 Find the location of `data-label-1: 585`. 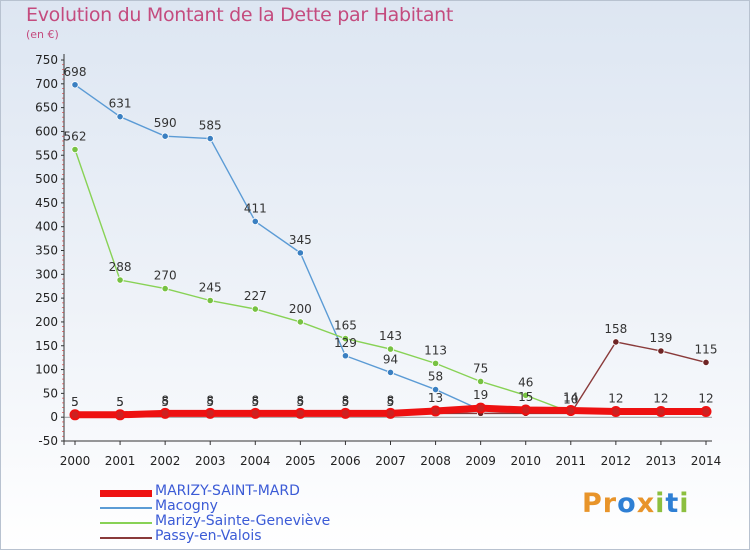

data-label-1: 585 is located at coordinates (210, 126).